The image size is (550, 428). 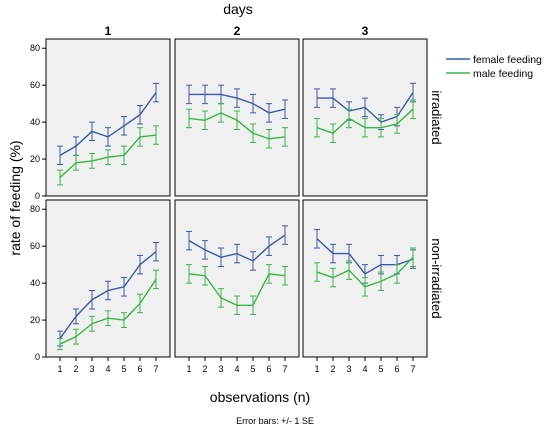 I want to click on legend-label-female-feeding: female feeding, so click(x=507, y=60).